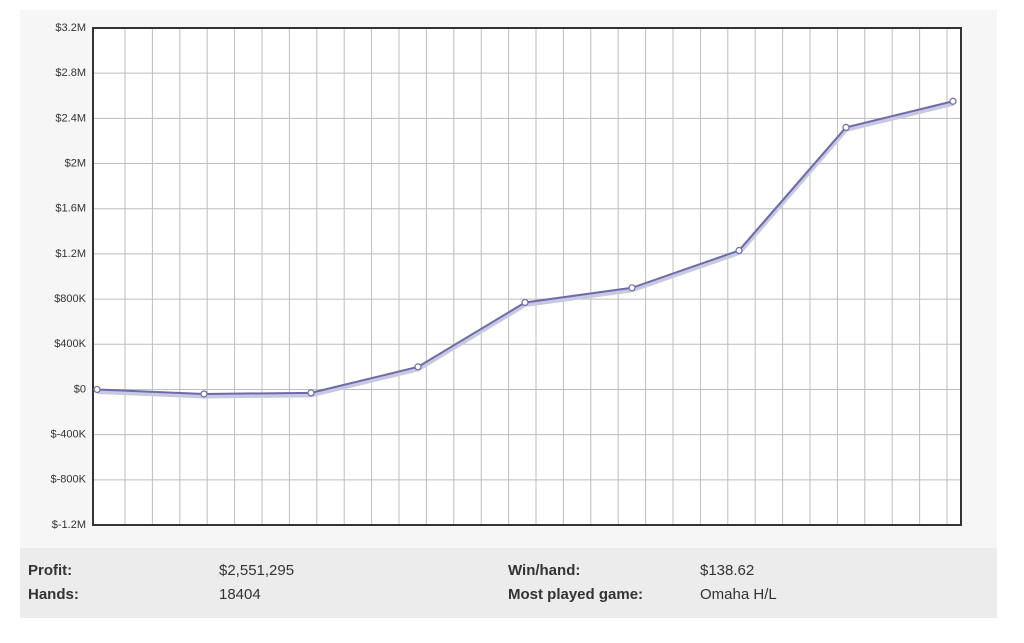  What do you see at coordinates (80, 389) in the screenshot?
I see `y-tick-label: $0` at bounding box center [80, 389].